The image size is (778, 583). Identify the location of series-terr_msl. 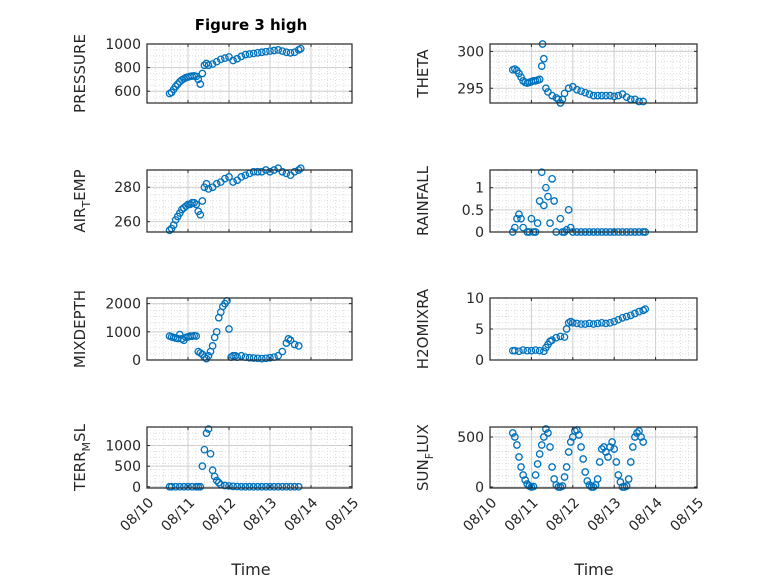
(234, 458).